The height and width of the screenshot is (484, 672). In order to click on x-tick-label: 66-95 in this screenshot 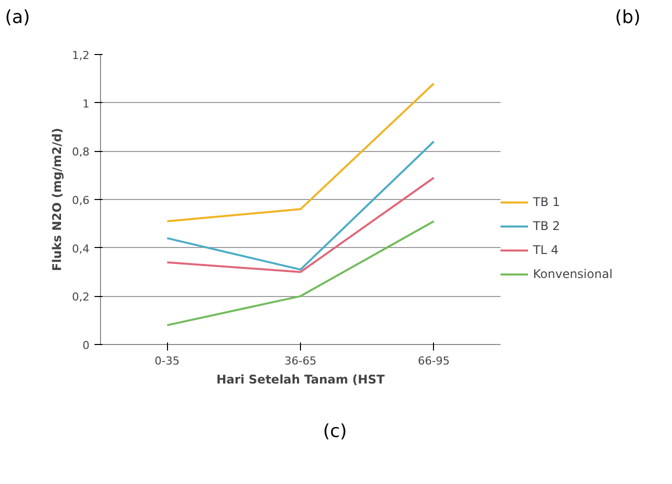, I will do `click(434, 361)`.